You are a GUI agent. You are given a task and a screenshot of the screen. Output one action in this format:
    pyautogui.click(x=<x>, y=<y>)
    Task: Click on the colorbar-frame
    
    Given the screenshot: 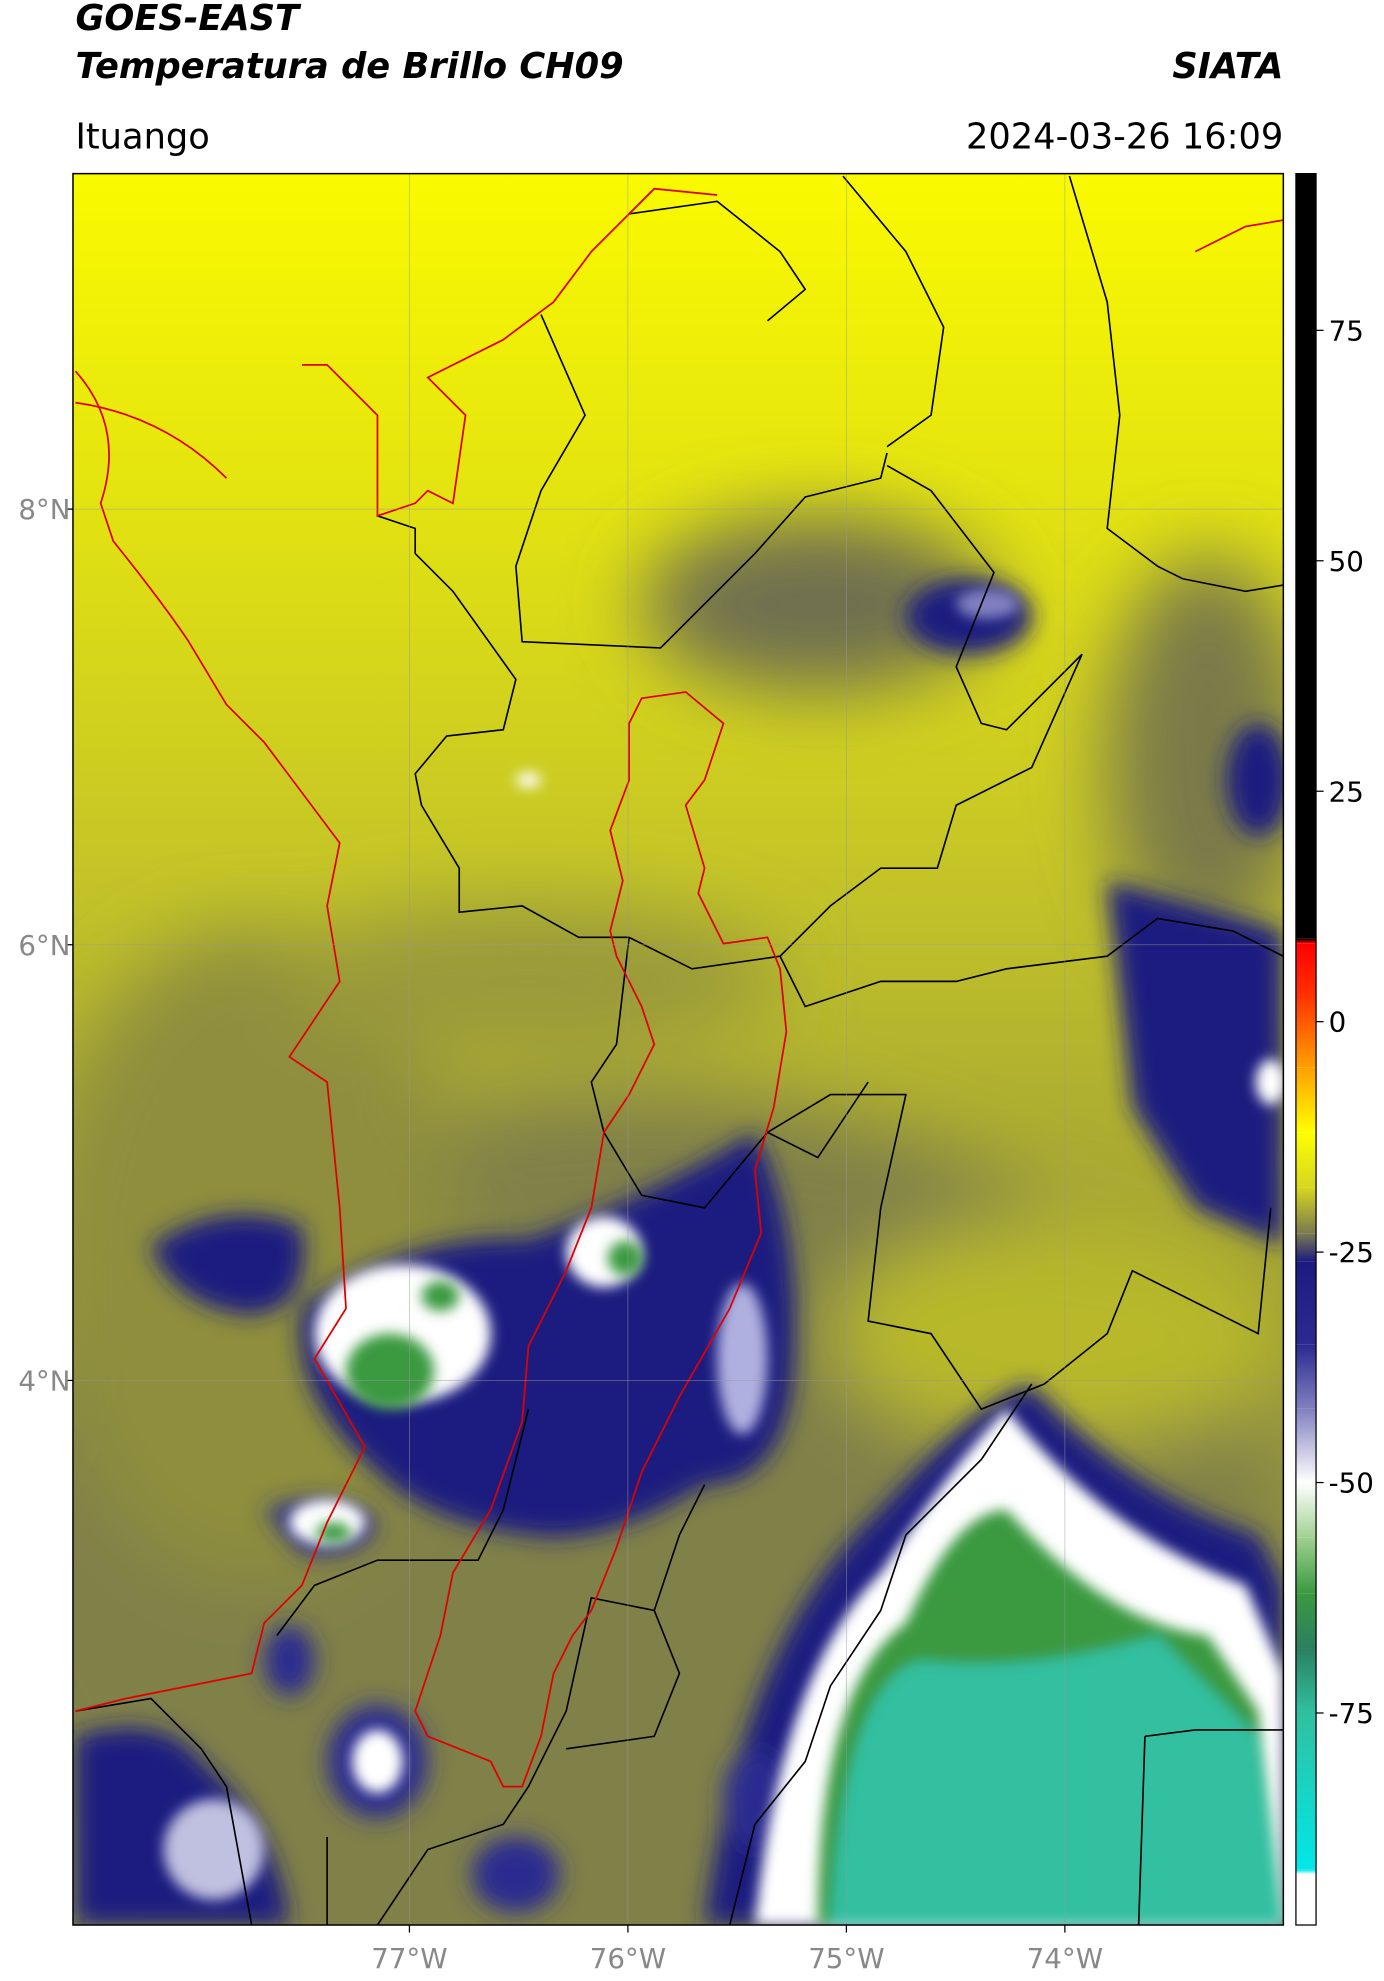 What is the action you would take?
    pyautogui.click(x=1306, y=1049)
    